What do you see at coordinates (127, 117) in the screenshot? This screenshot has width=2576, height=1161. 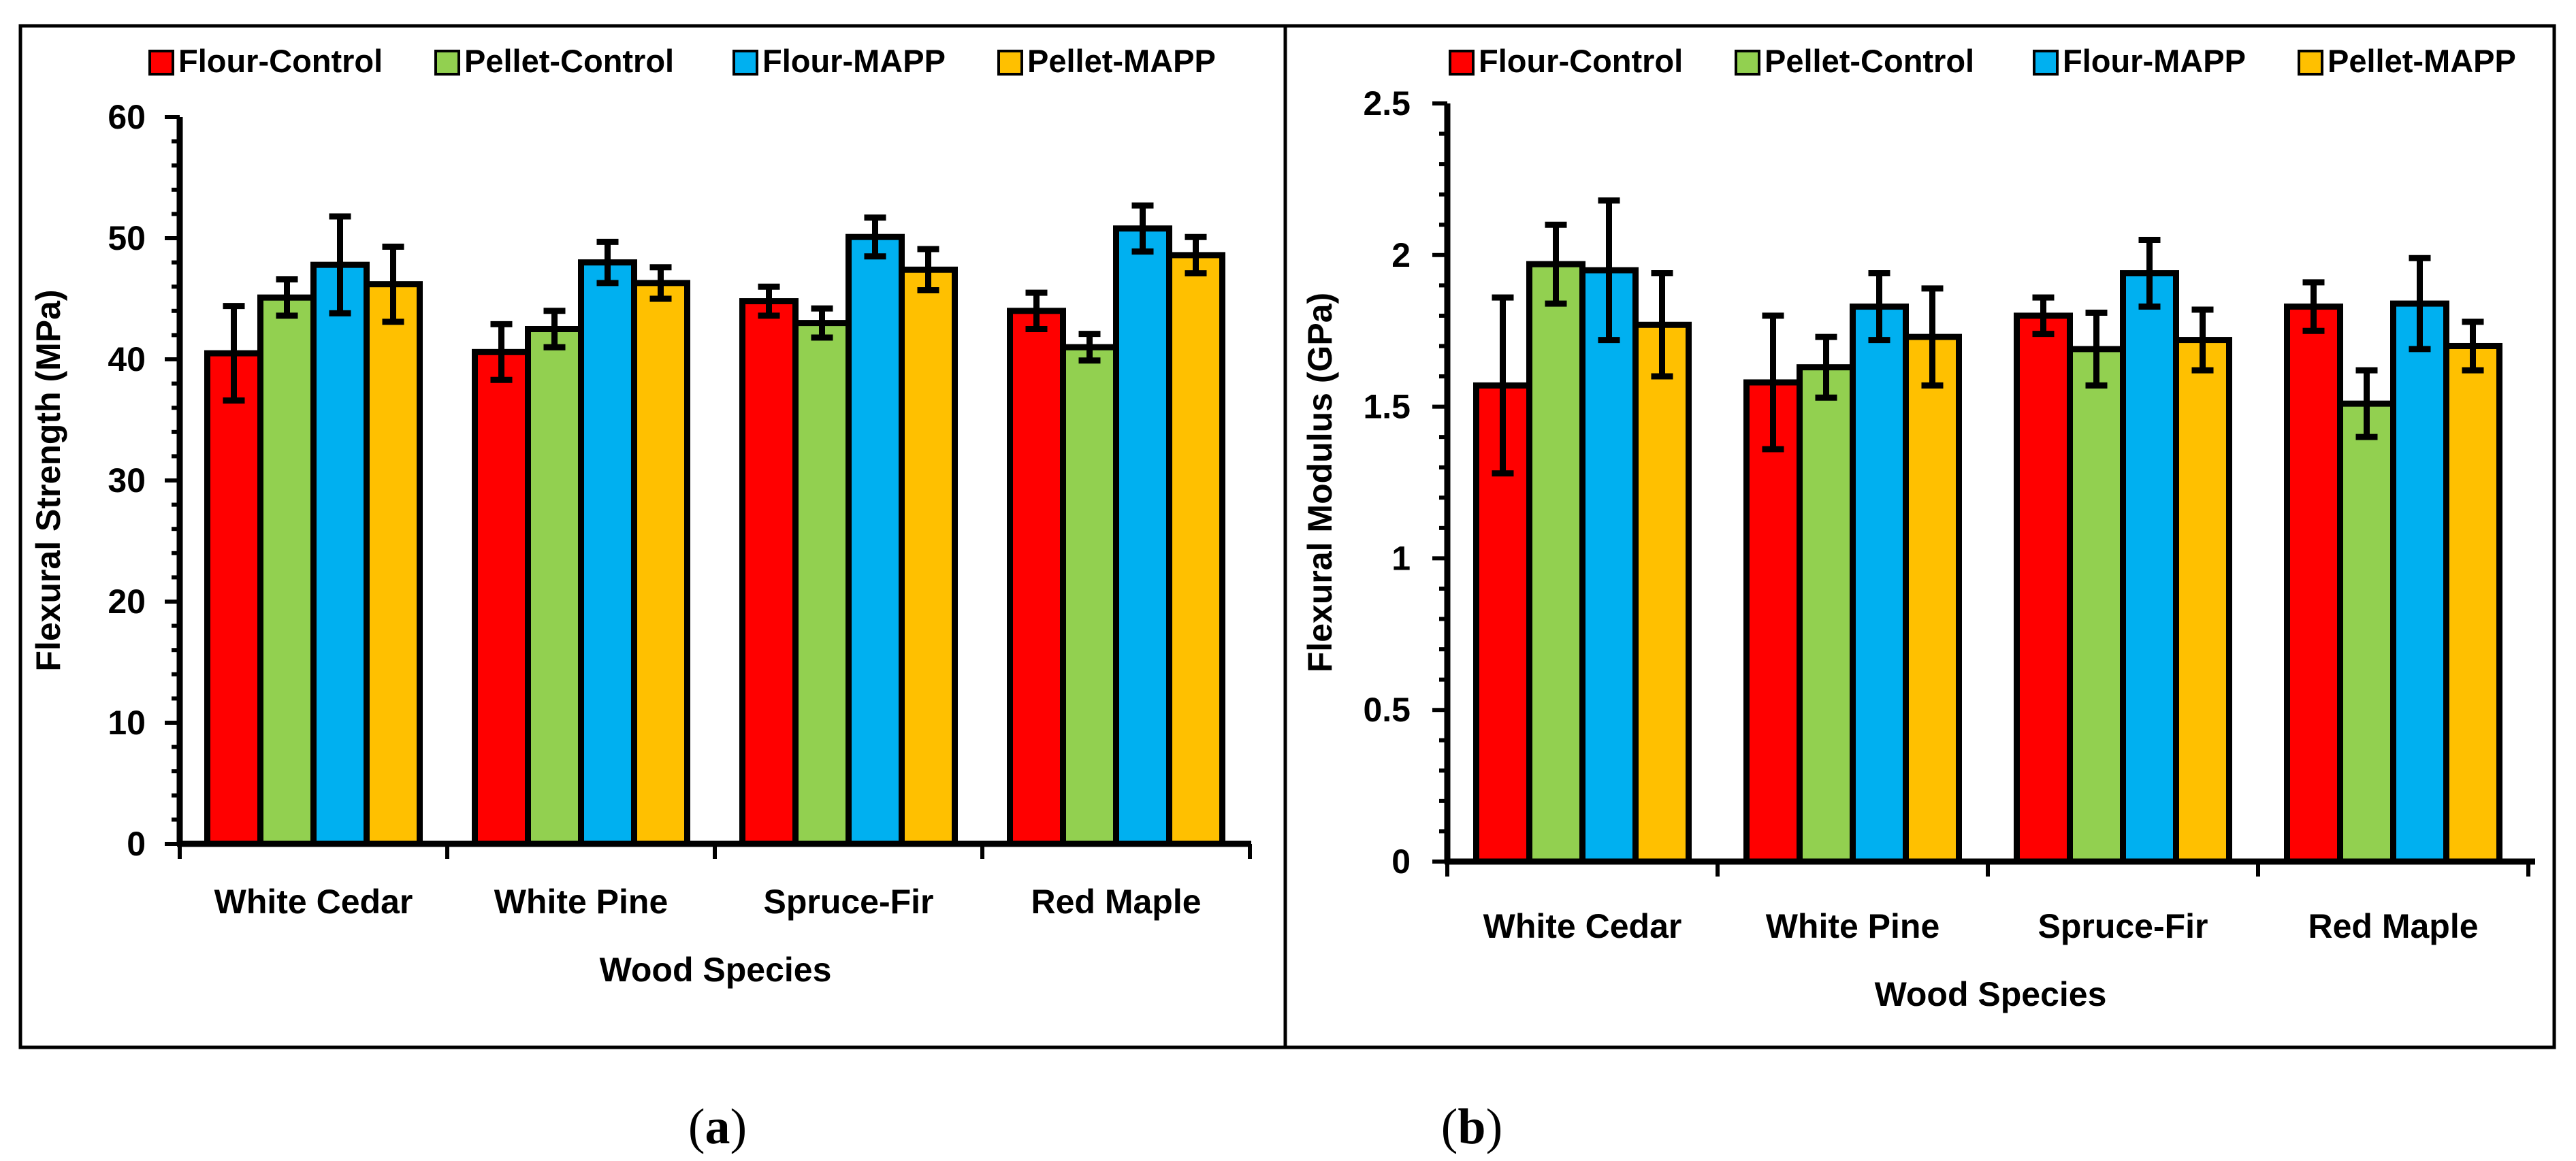 I see `y-tick-label: 60` at bounding box center [127, 117].